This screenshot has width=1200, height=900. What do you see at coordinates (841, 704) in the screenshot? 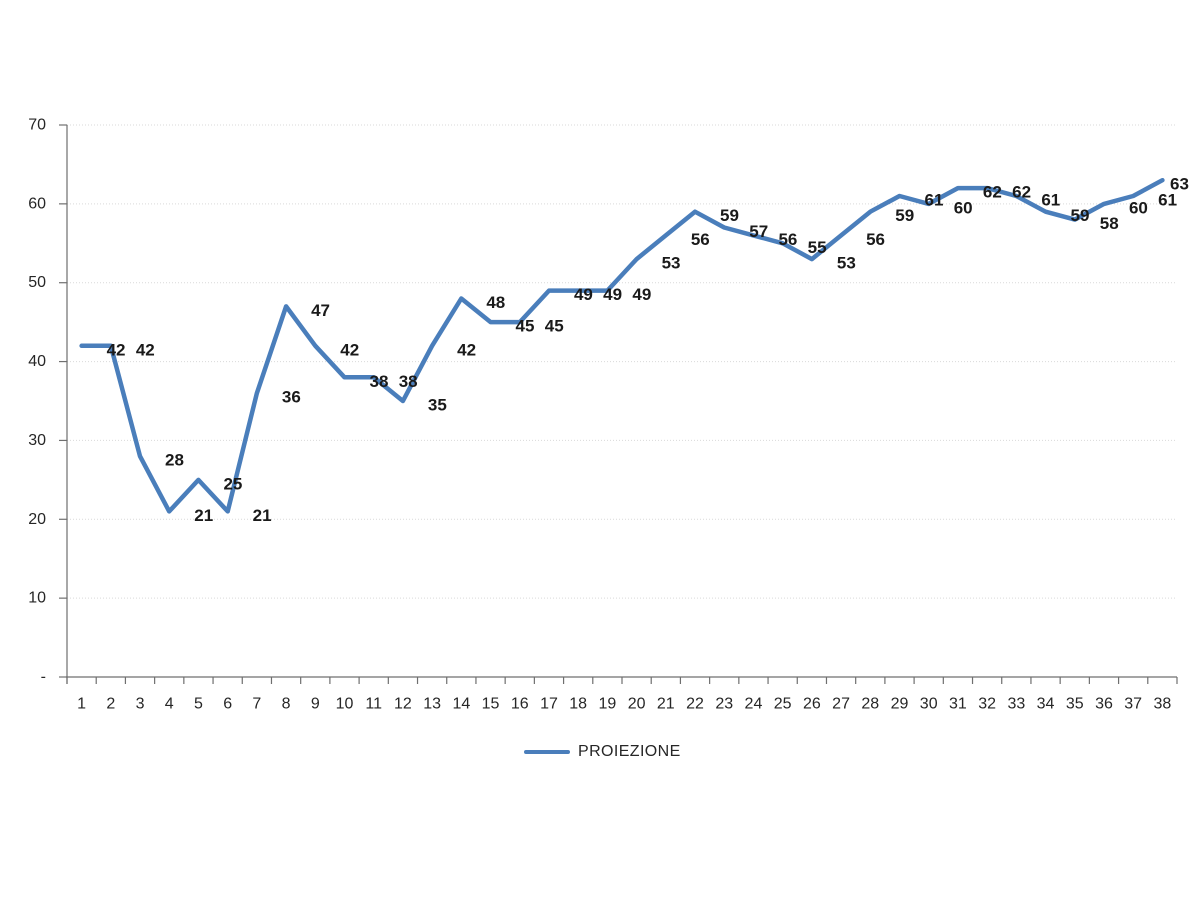
I see `x-tick-label: 27` at bounding box center [841, 704].